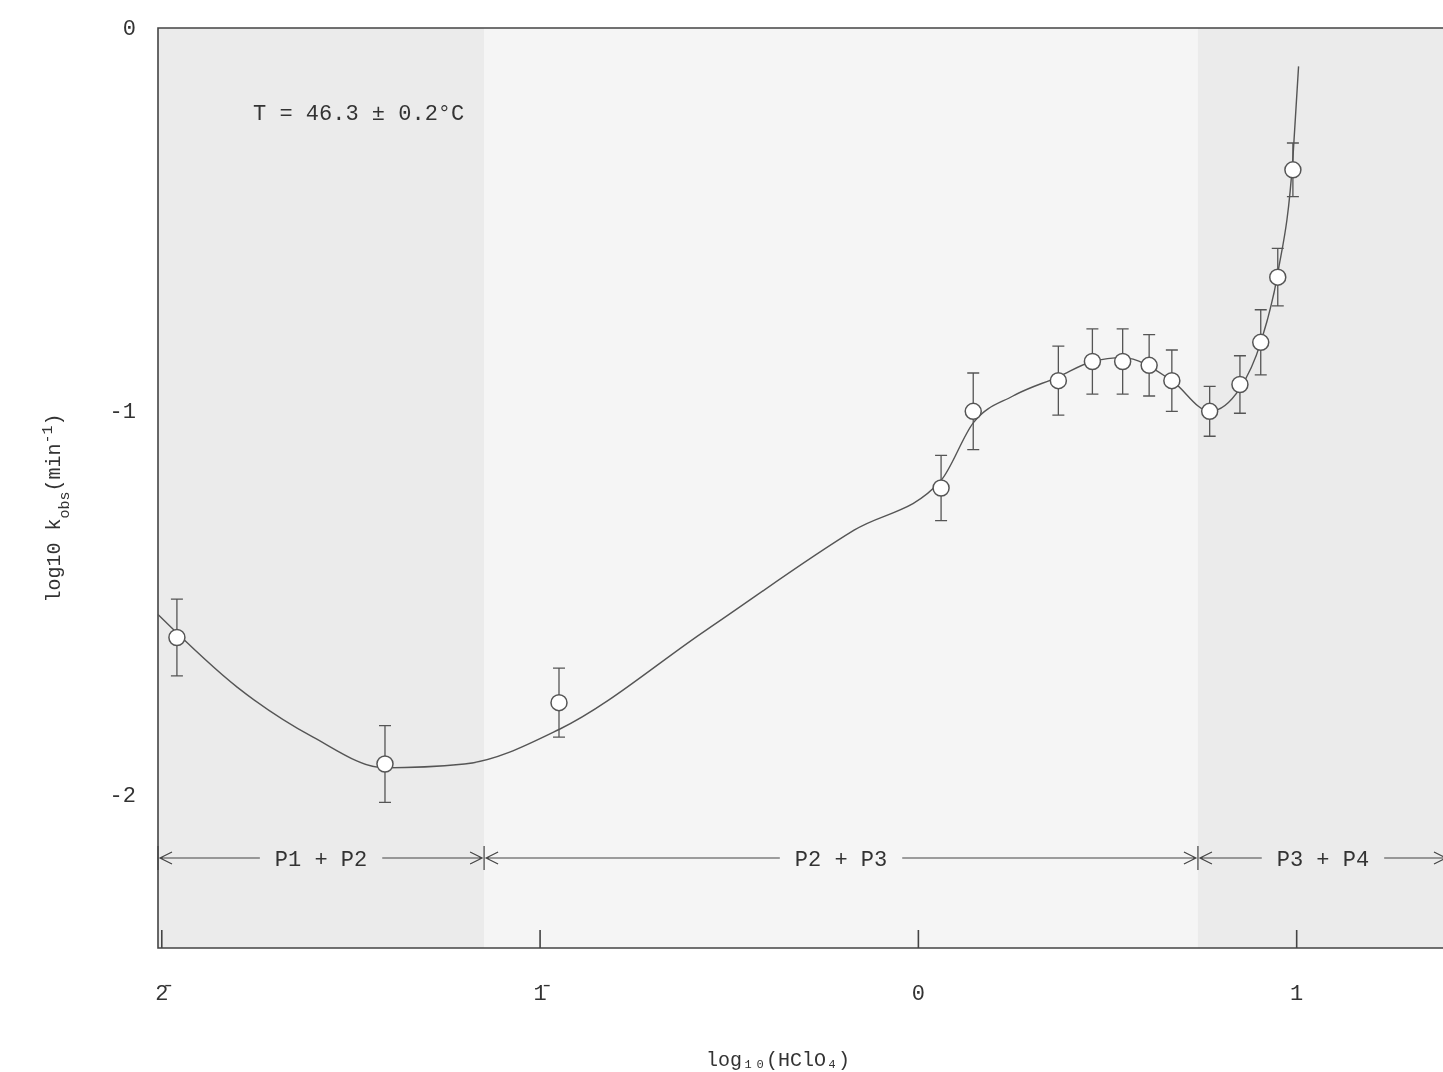  Describe the element at coordinates (321, 860) in the screenshot. I see `band-label: P1 + P2` at that location.